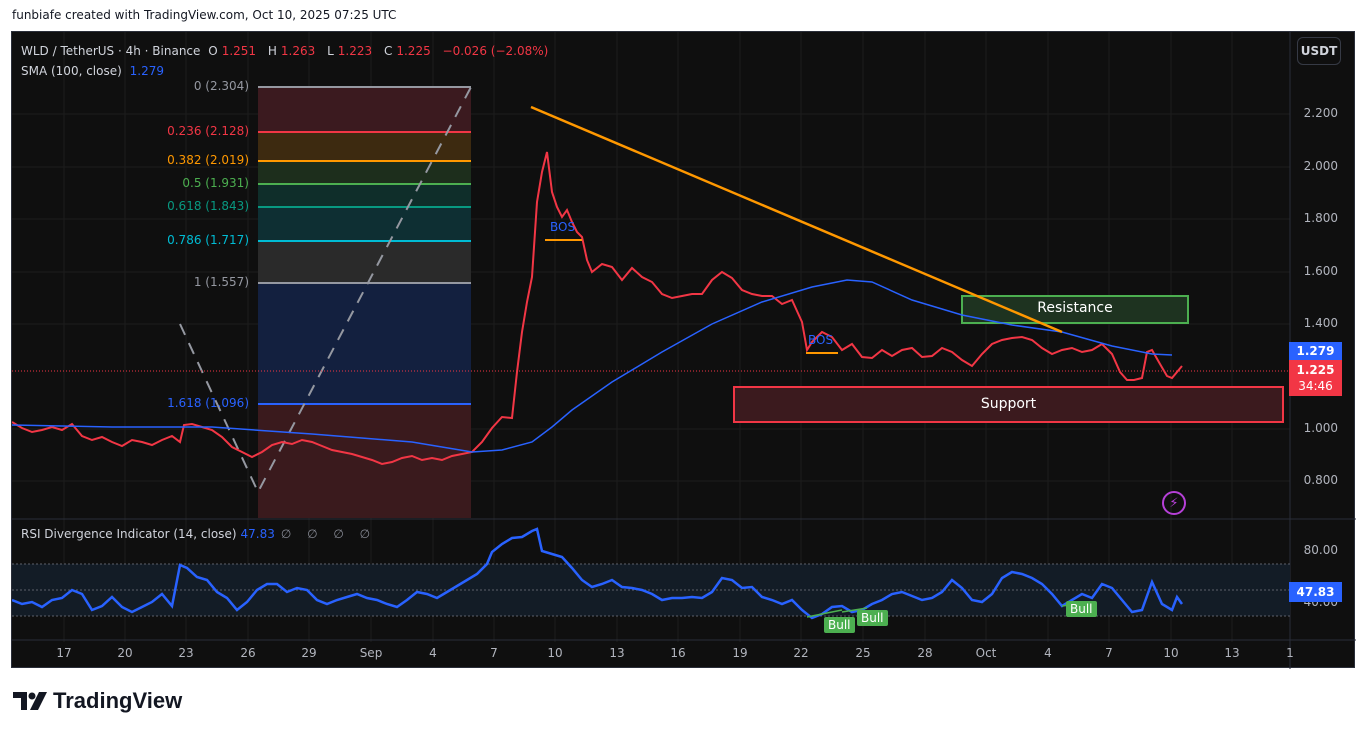  Describe the element at coordinates (146, 71) in the screenshot. I see `sma-value: 1.279` at that location.